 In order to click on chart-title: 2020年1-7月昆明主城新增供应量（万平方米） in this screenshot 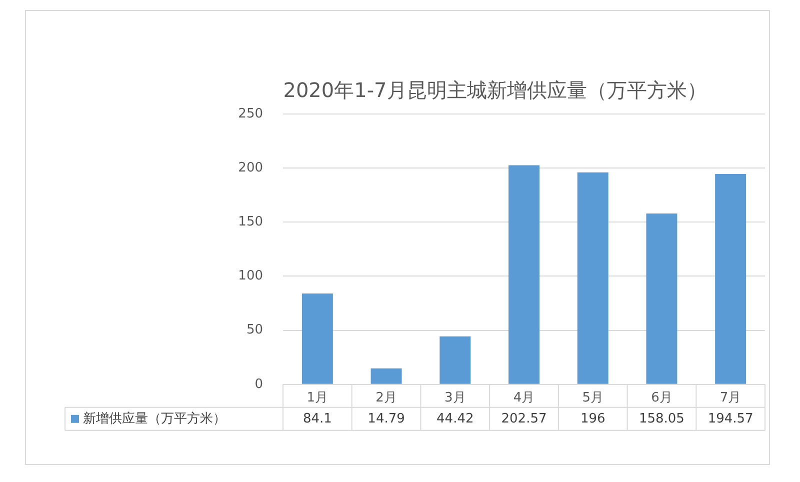, I will do `click(495, 90)`.